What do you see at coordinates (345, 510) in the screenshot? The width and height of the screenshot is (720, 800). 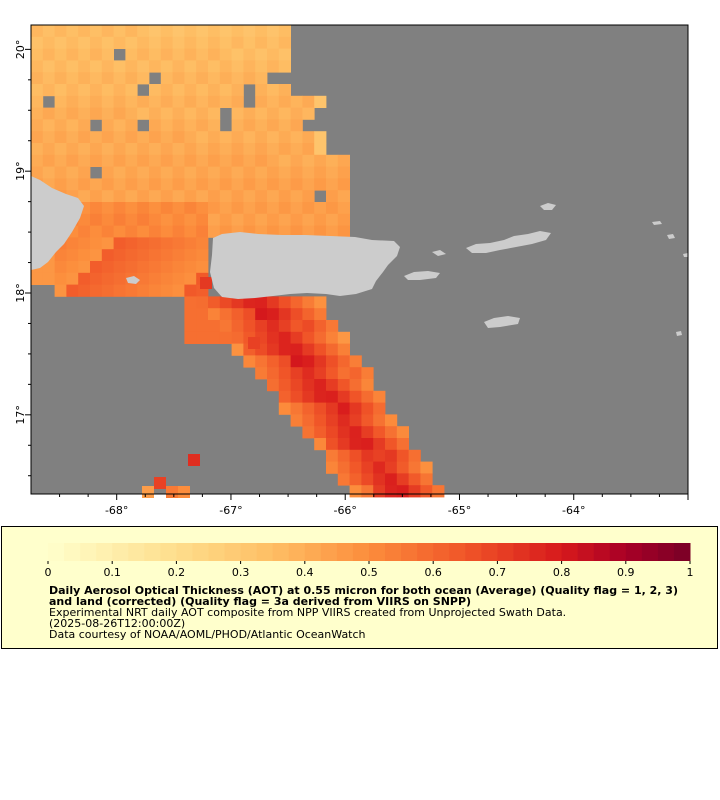 I see `longitude-labels: -68° -67° -66° -65° -64°` at bounding box center [345, 510].